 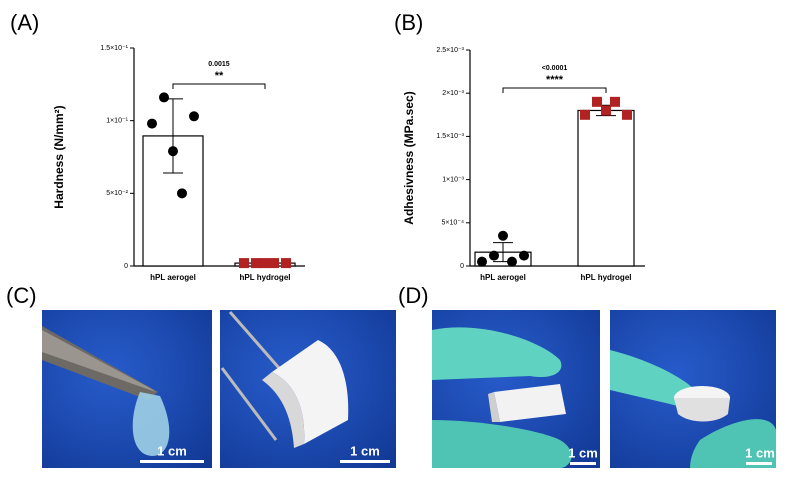 I want to click on y-axis-label: Hardness (N/mm²), so click(x=59, y=156).